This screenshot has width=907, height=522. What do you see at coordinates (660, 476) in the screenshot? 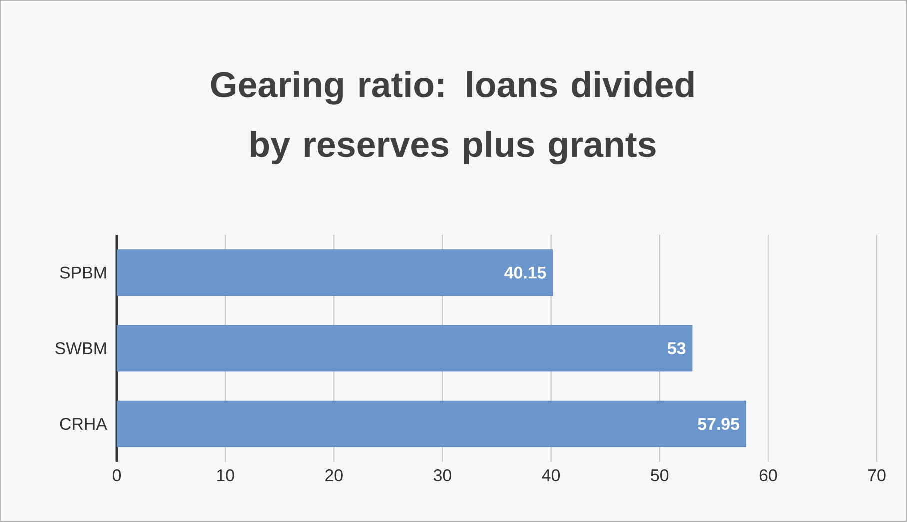
I see `x-tick-label: 50` at bounding box center [660, 476].